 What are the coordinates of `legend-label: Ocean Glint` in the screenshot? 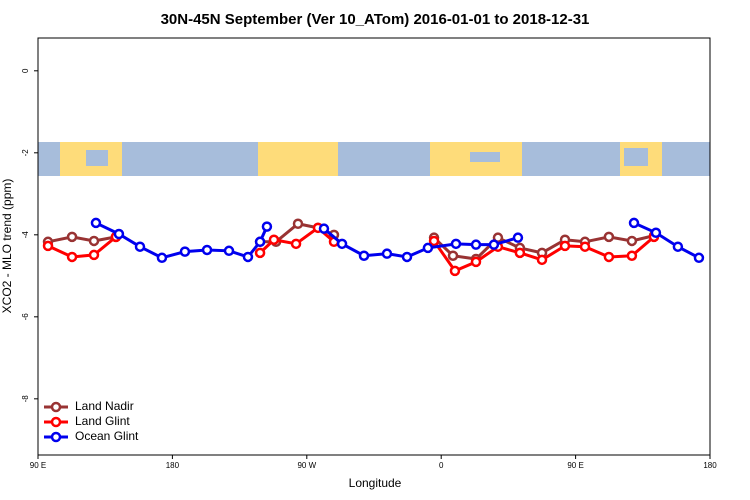 It's located at (107, 436).